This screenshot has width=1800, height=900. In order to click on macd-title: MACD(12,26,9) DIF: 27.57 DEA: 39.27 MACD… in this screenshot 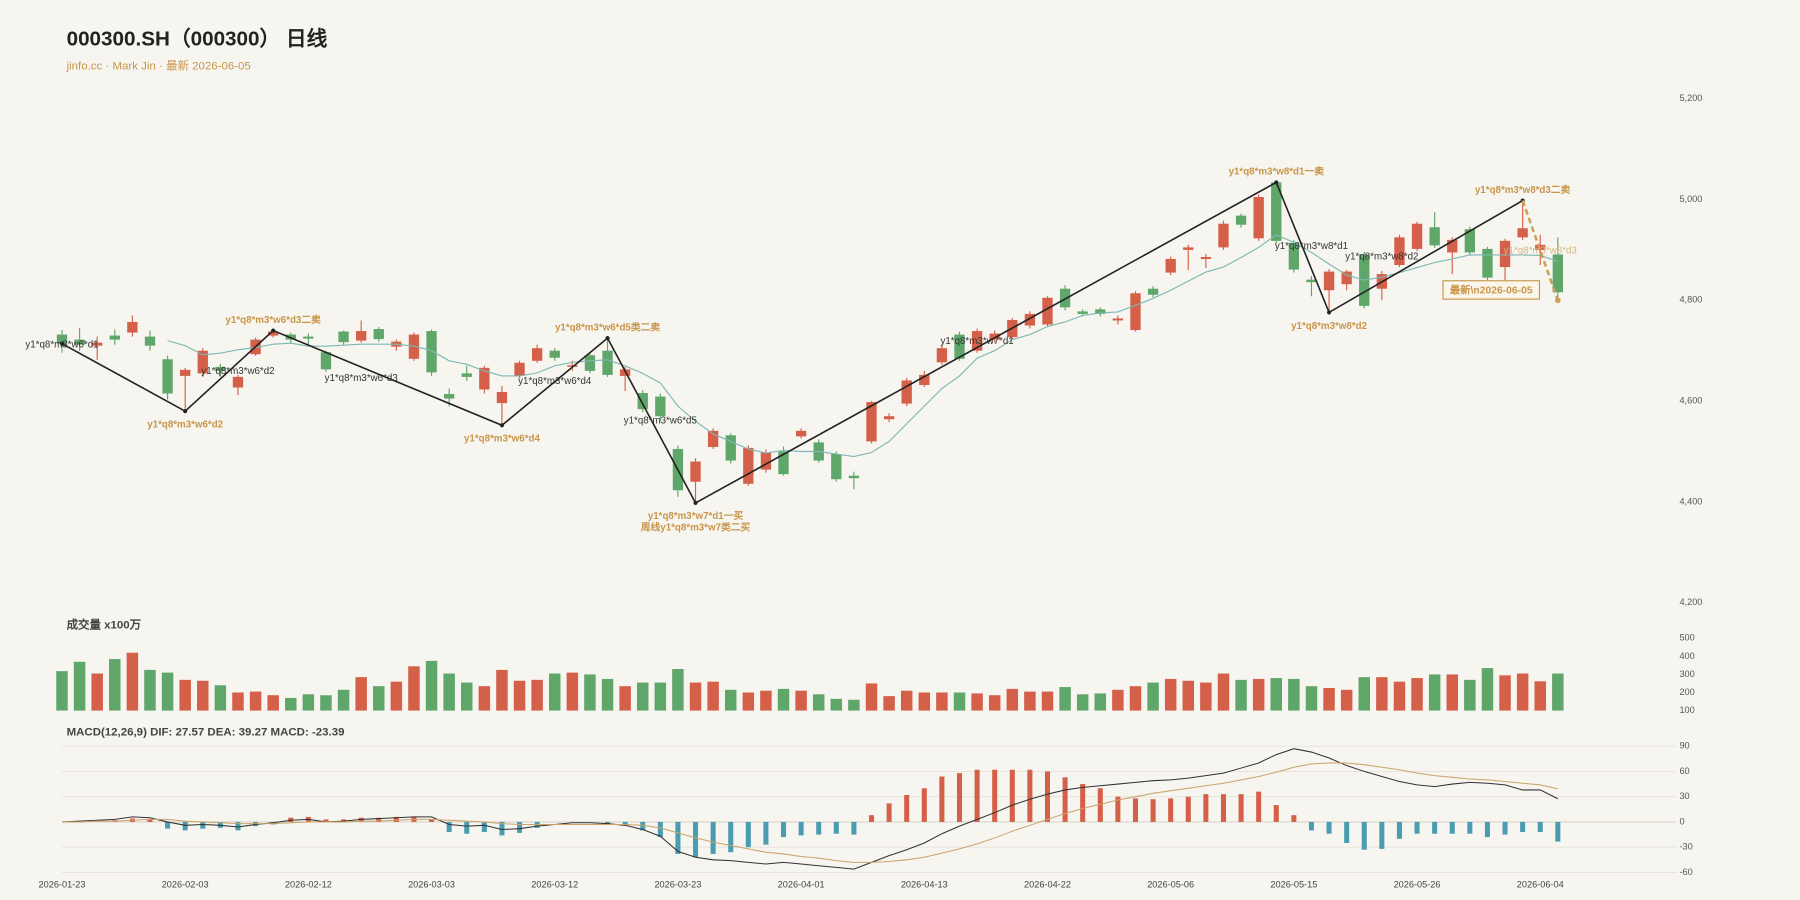, I will do `click(206, 732)`.